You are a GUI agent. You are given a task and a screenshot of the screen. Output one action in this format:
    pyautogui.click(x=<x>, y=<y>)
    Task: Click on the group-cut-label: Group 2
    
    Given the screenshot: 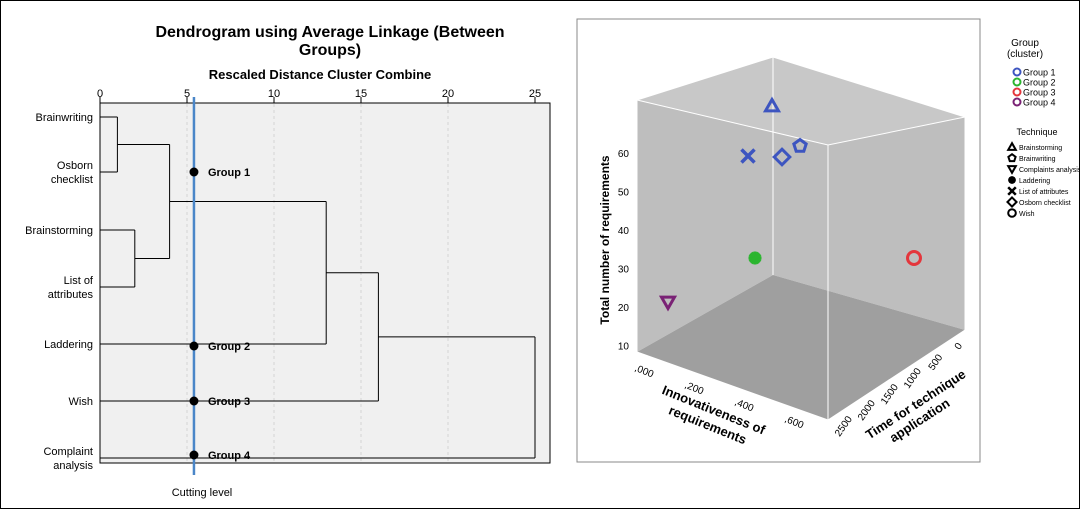 What is the action you would take?
    pyautogui.click(x=229, y=347)
    